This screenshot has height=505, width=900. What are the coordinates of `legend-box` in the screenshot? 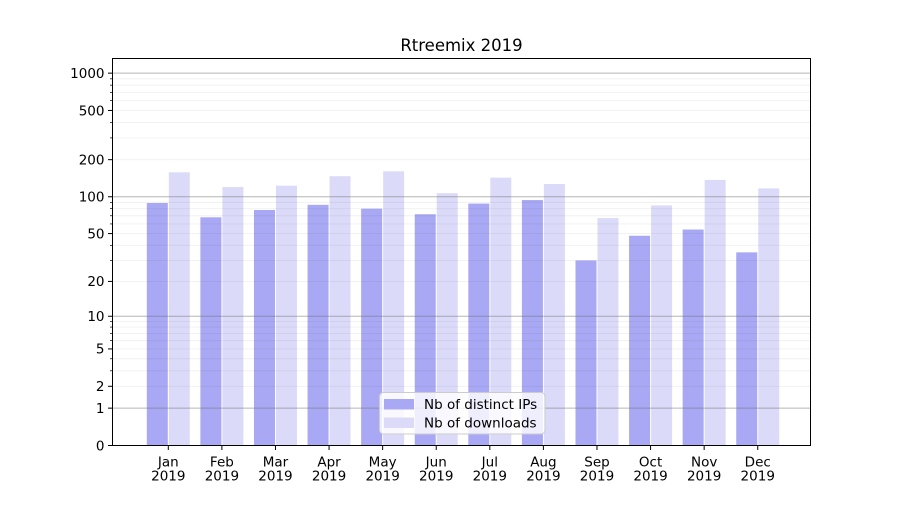 It's located at (462, 413).